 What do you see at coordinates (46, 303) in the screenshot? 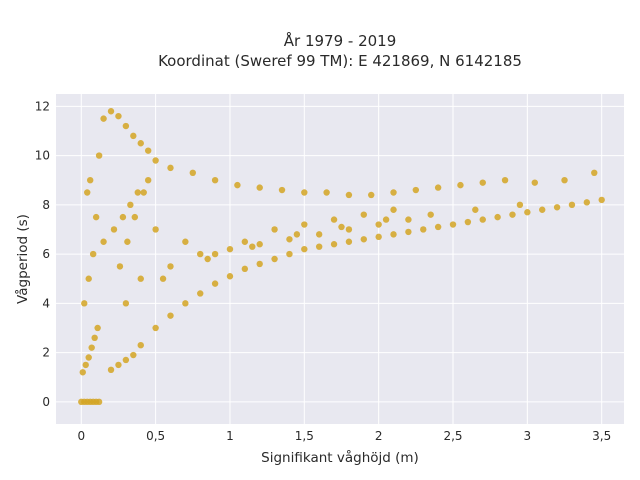
I see `y-tick-label: 4` at bounding box center [46, 303].